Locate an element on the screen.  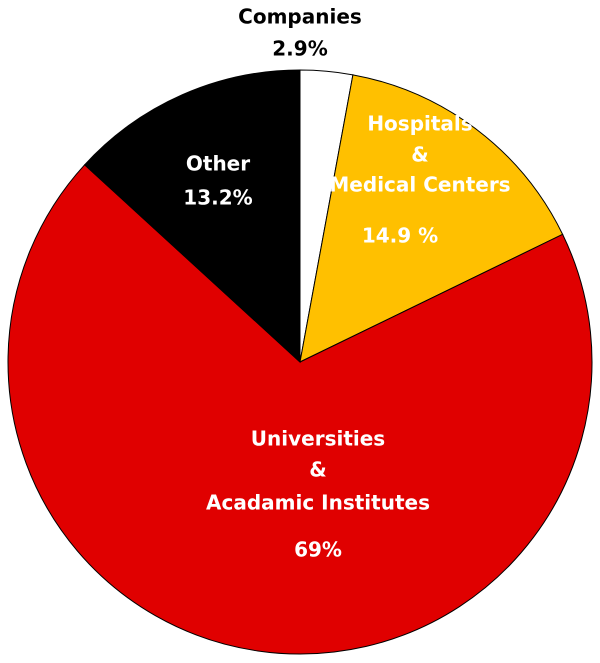
value-label: 69% is located at coordinates (318, 550).